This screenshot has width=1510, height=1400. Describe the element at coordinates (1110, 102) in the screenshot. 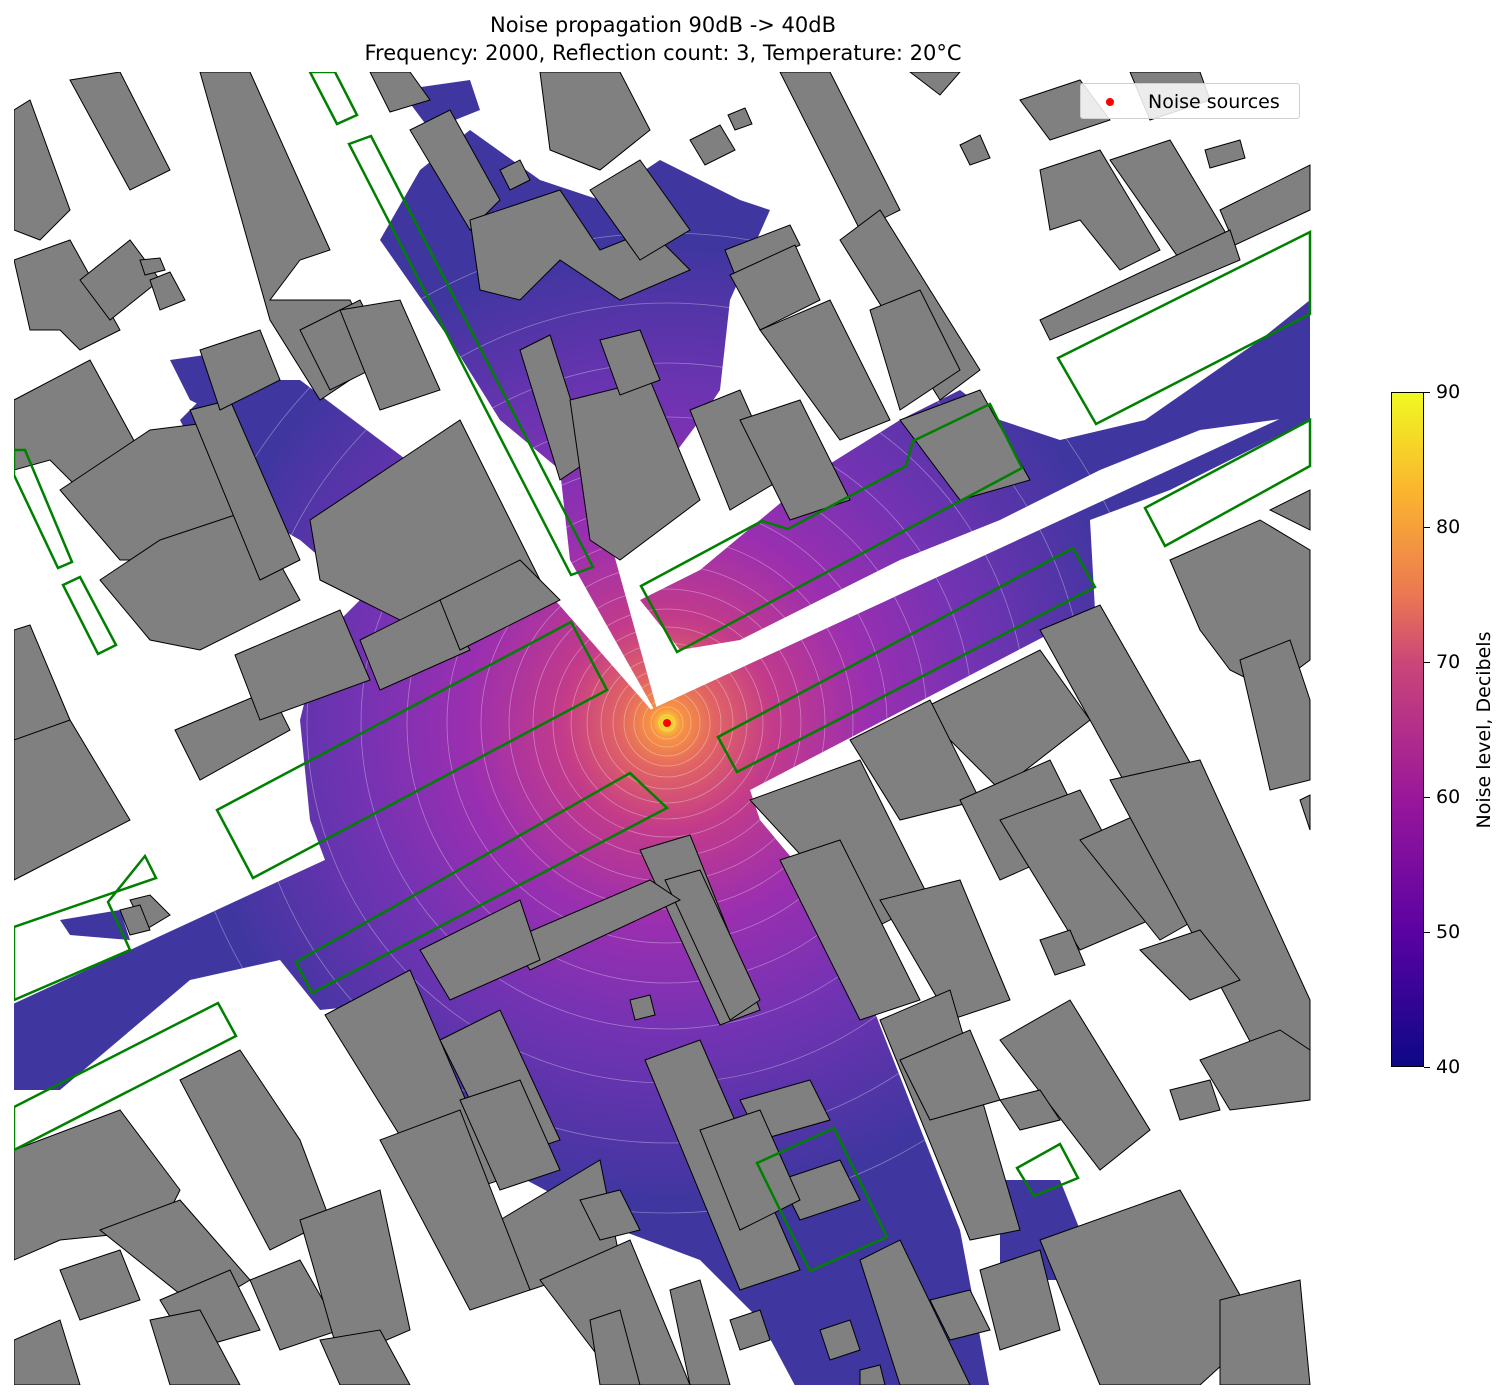

I see `legend-marker` at that location.